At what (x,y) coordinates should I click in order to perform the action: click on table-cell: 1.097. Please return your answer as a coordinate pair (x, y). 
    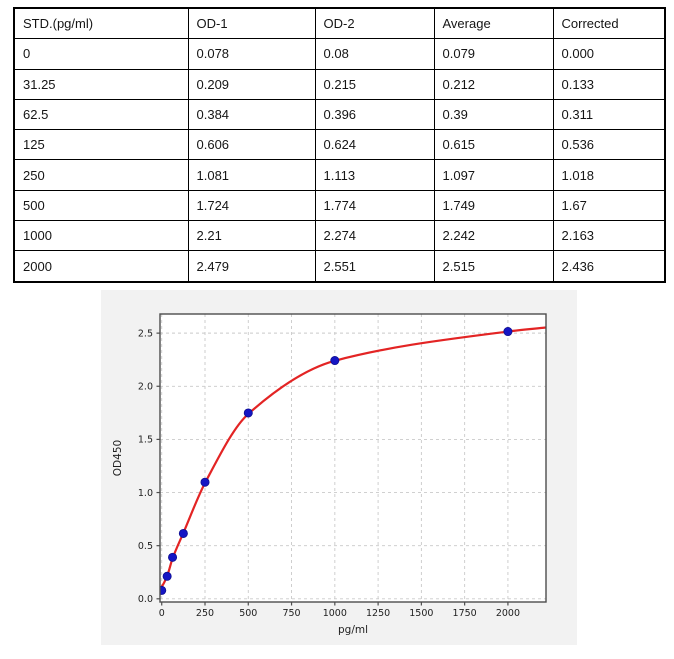
    Looking at the image, I should click on (493, 175).